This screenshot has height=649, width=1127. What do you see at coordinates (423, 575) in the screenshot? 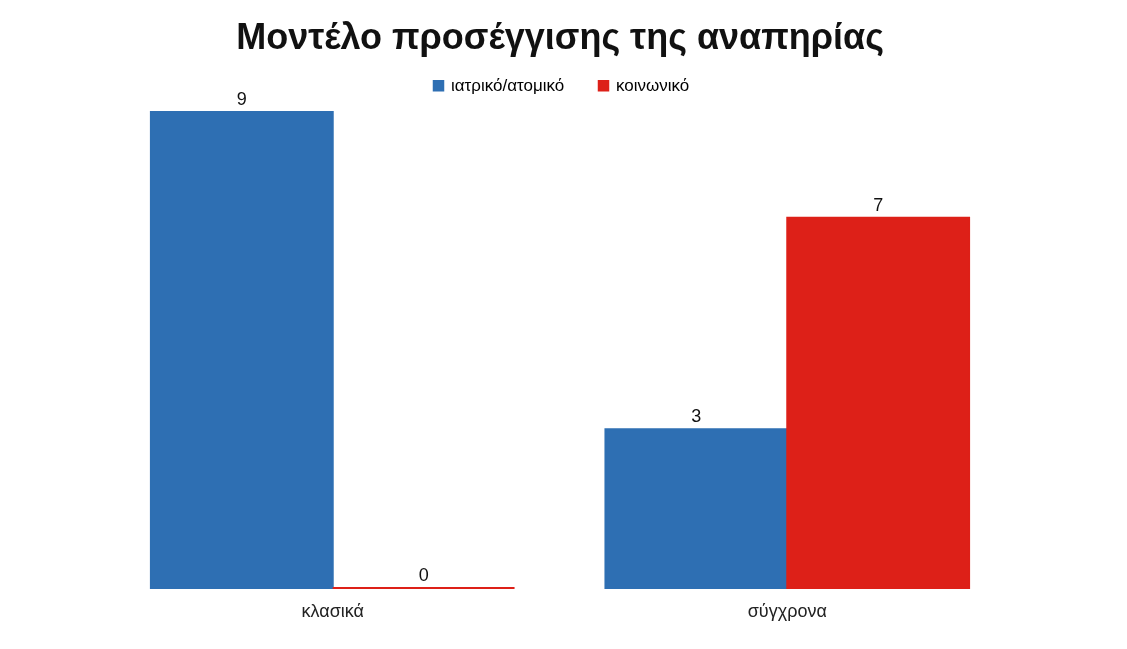
I see `data-label: 0` at bounding box center [423, 575].